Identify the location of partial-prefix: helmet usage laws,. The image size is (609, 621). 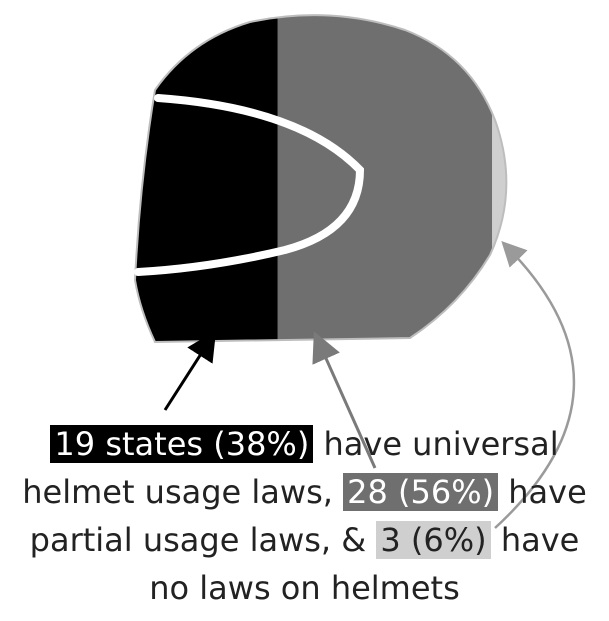
(177, 492).